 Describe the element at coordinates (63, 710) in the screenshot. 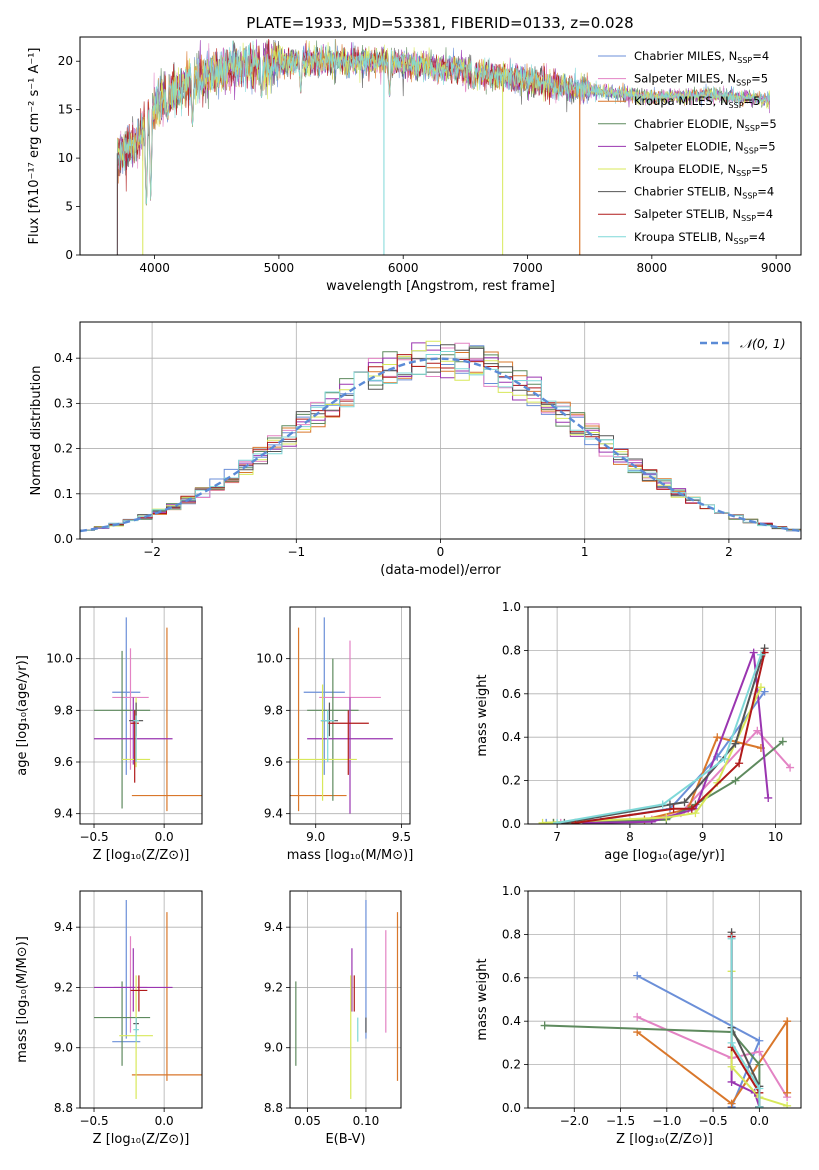

I see `age-vs-z-ytick-label: 9.8` at that location.